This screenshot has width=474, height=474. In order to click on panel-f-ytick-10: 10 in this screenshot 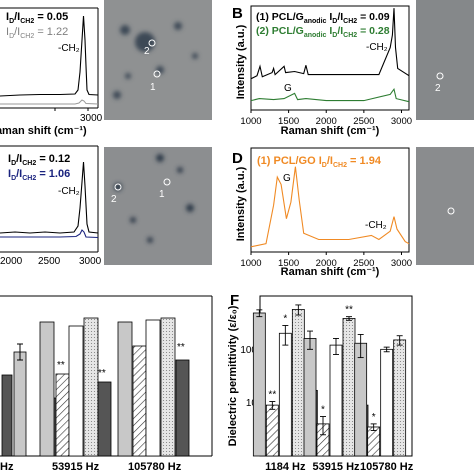, I will do `click(252, 403)`.